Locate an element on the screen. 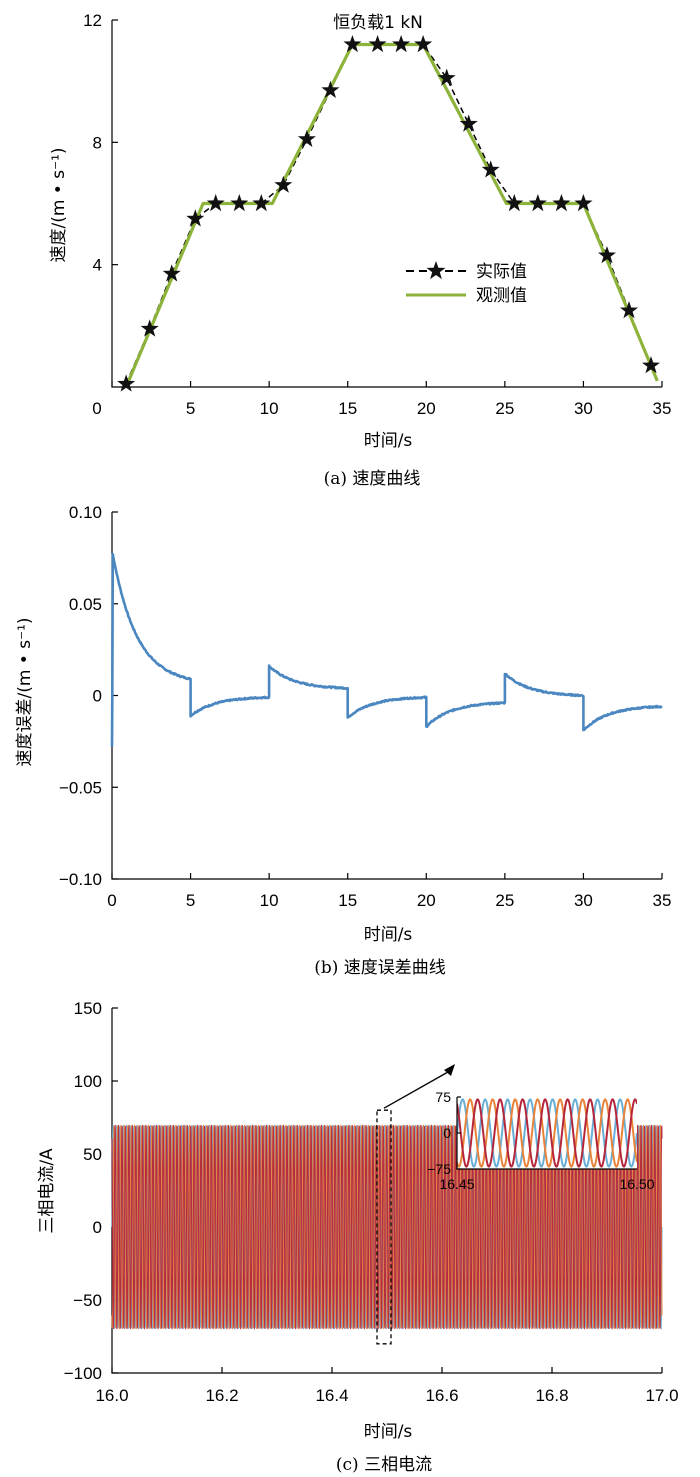 The width and height of the screenshot is (700, 1477). inset-phase-a-line is located at coordinates (547, 1133).